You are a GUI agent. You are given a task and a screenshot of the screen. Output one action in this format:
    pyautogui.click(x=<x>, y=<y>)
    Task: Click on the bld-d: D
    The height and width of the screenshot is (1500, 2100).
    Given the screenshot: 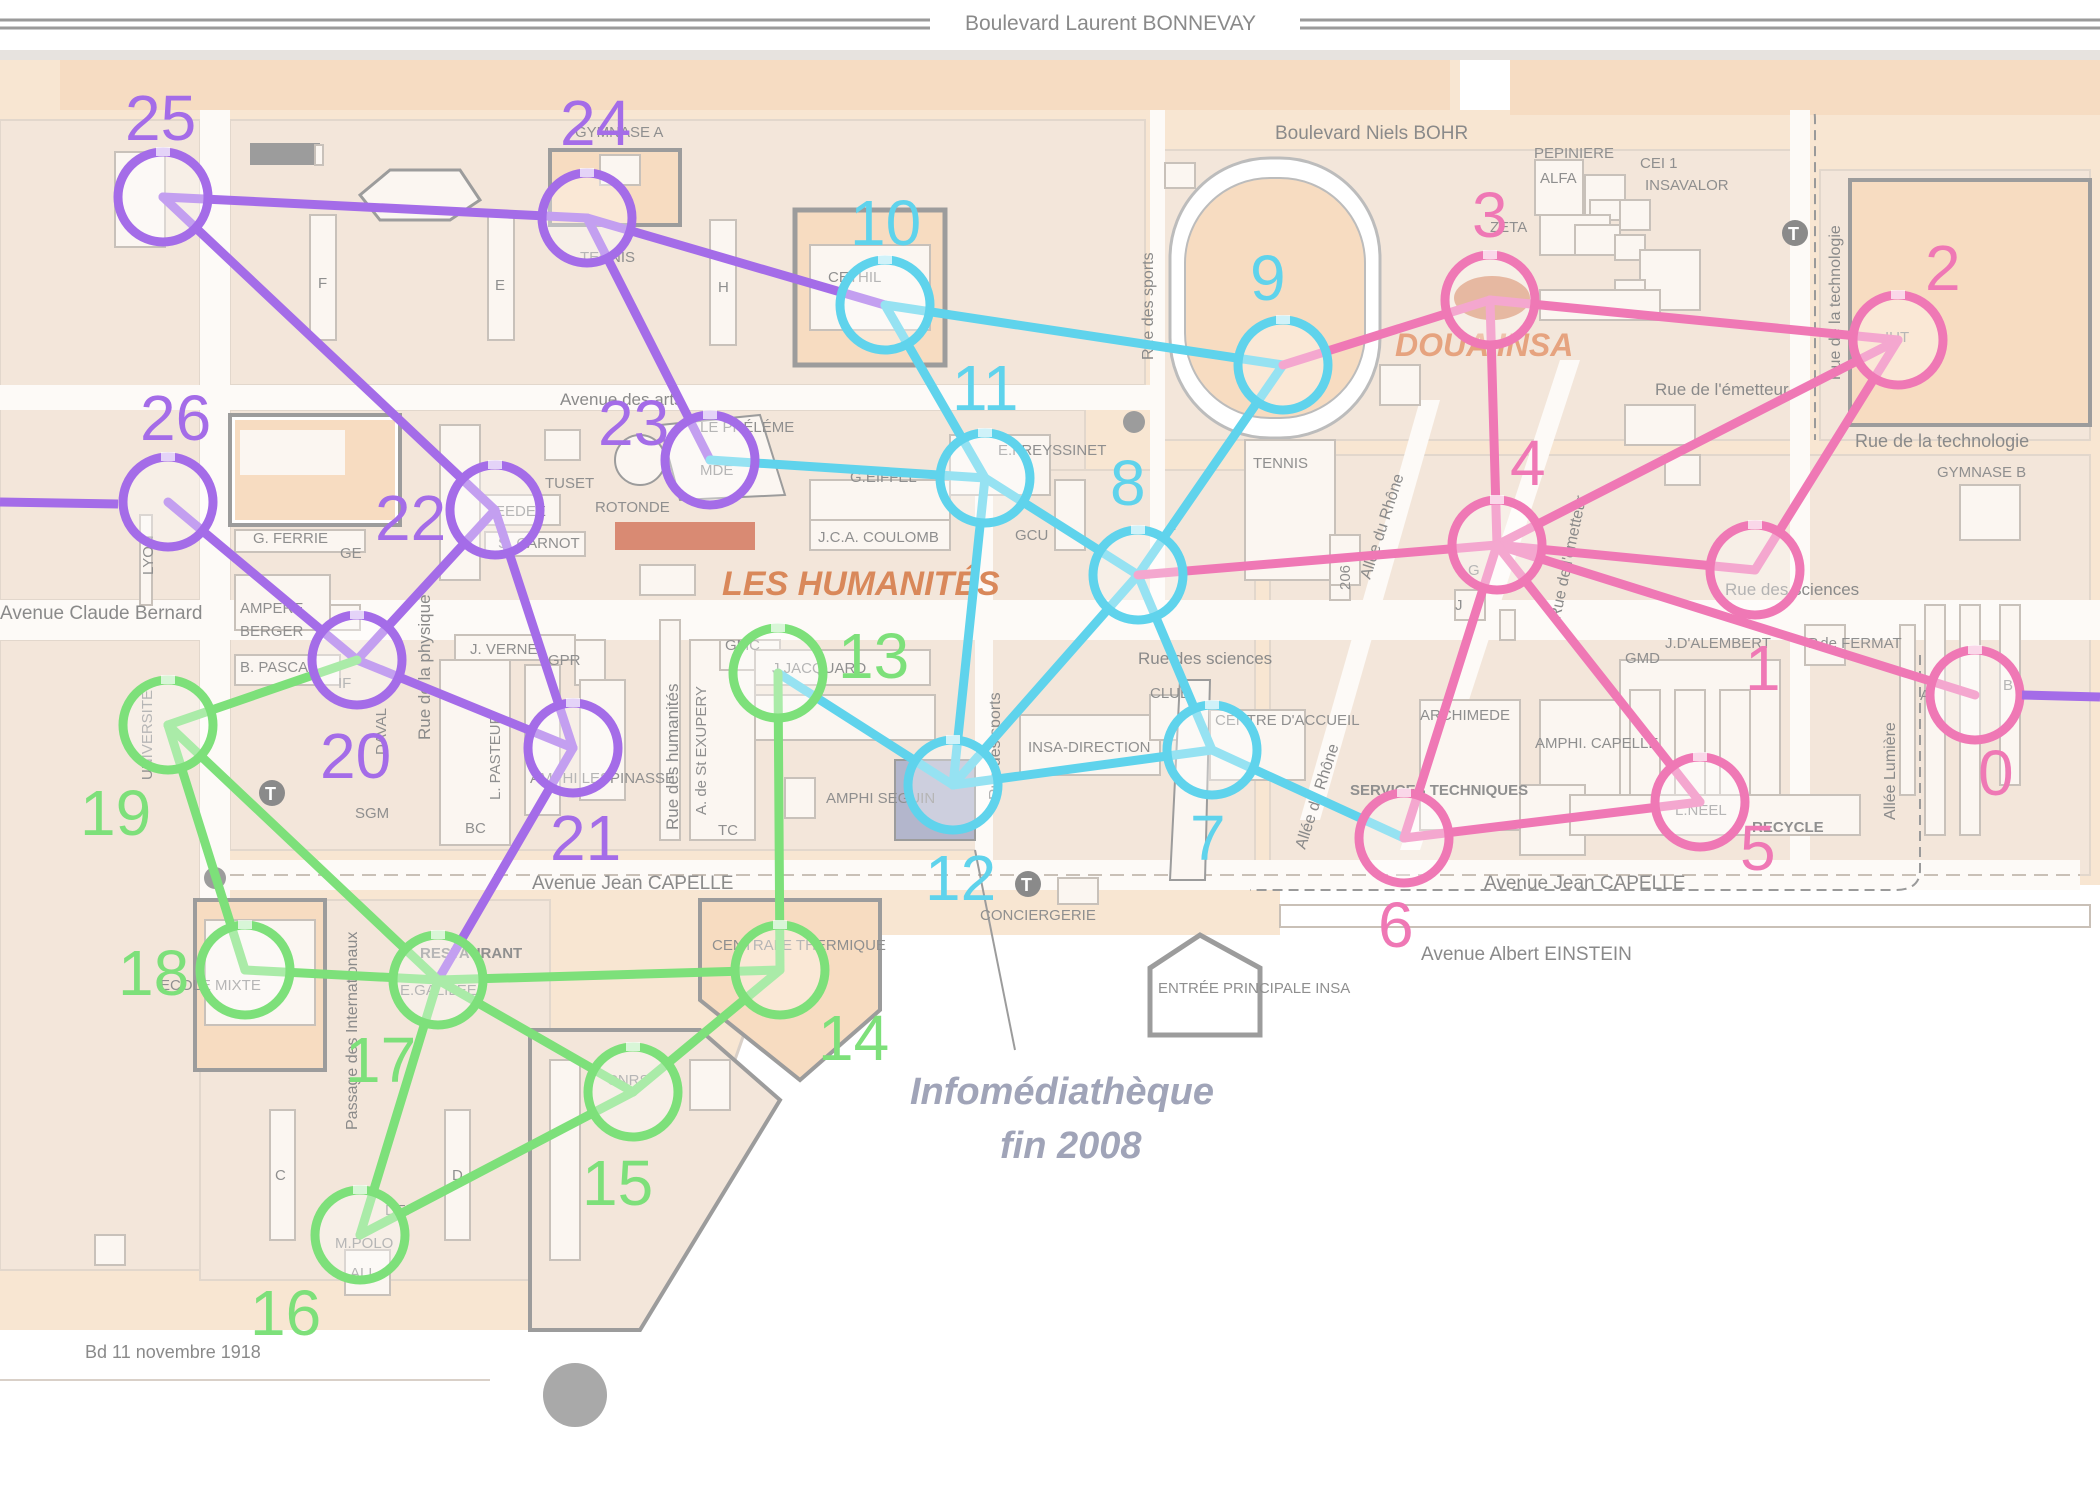 What is the action you would take?
    pyautogui.click(x=457, y=1175)
    